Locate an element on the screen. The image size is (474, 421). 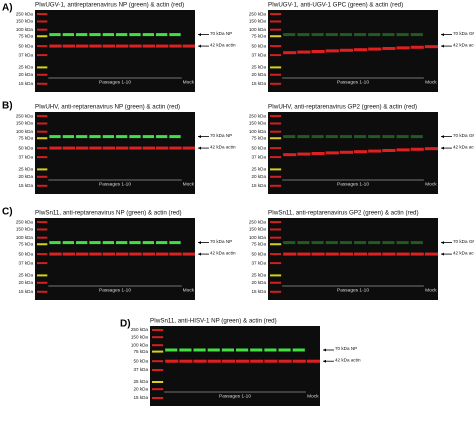
blot-image is located at coordinates (115, 153).